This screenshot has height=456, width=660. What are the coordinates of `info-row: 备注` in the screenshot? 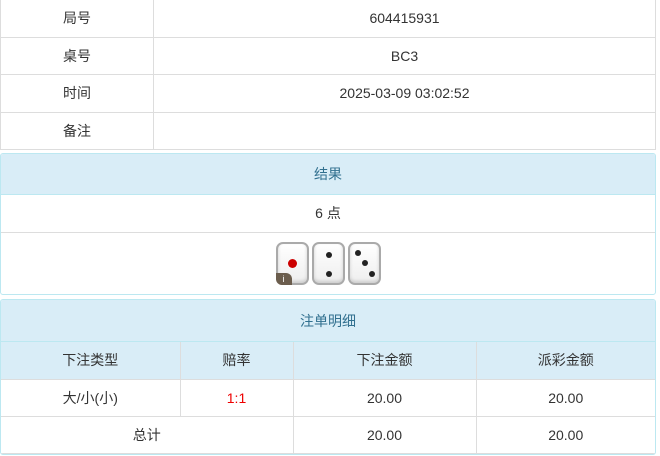 It's located at (328, 130).